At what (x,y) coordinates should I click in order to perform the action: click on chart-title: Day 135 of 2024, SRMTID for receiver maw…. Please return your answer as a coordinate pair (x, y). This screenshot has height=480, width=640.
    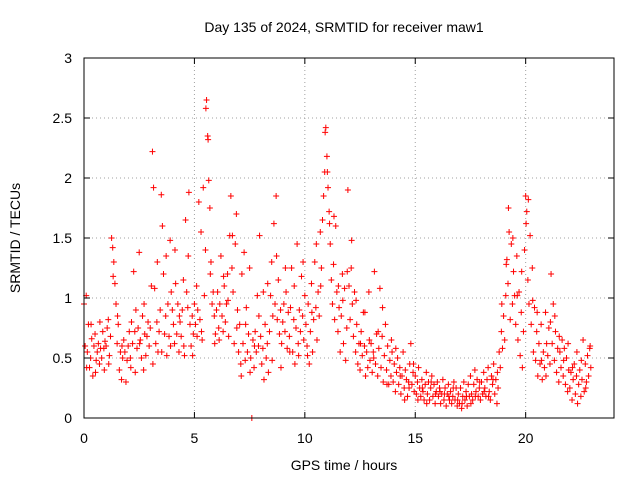
    Looking at the image, I should click on (344, 27).